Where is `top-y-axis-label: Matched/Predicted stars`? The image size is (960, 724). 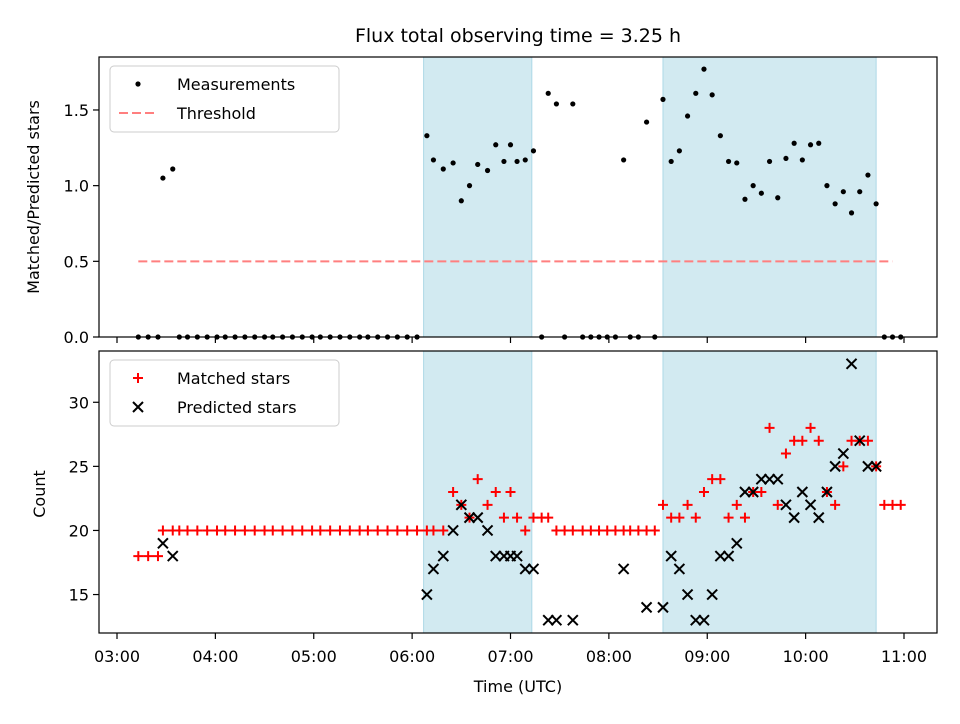
top-y-axis-label: Matched/Predicted stars is located at coordinates (33, 197).